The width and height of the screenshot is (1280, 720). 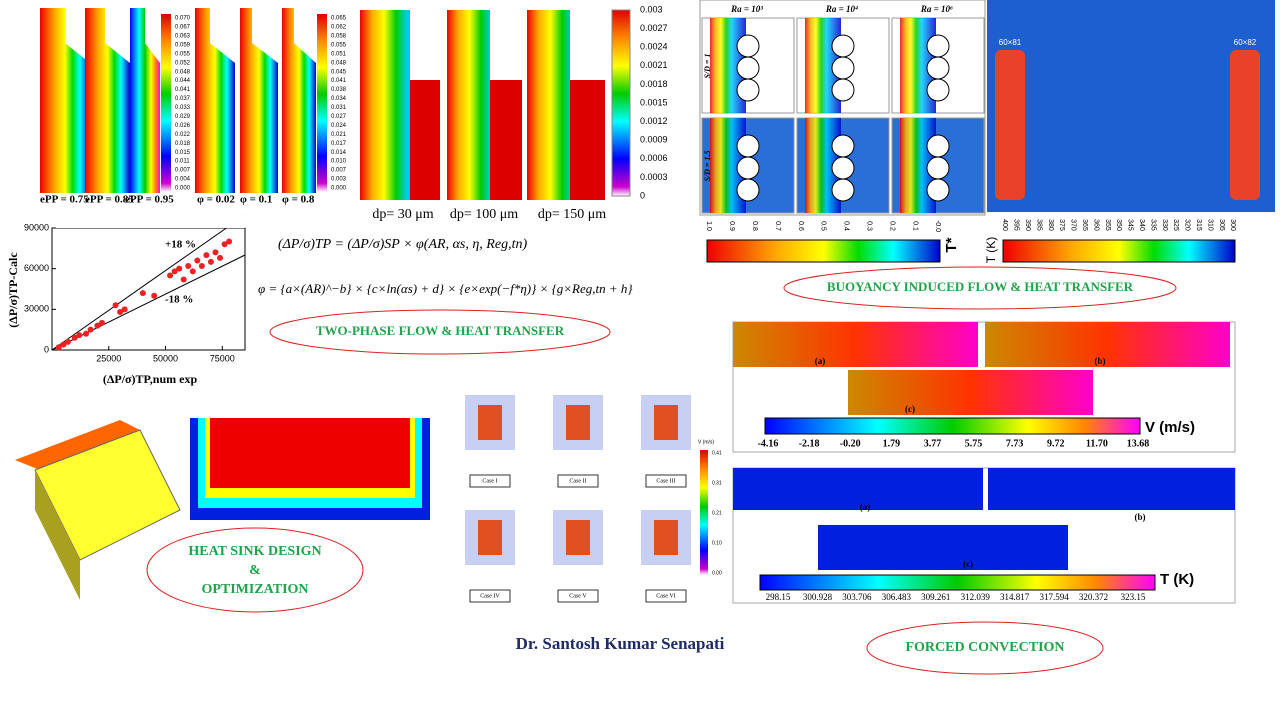 I want to click on colorbar-label: 0.0003, so click(x=654, y=177).